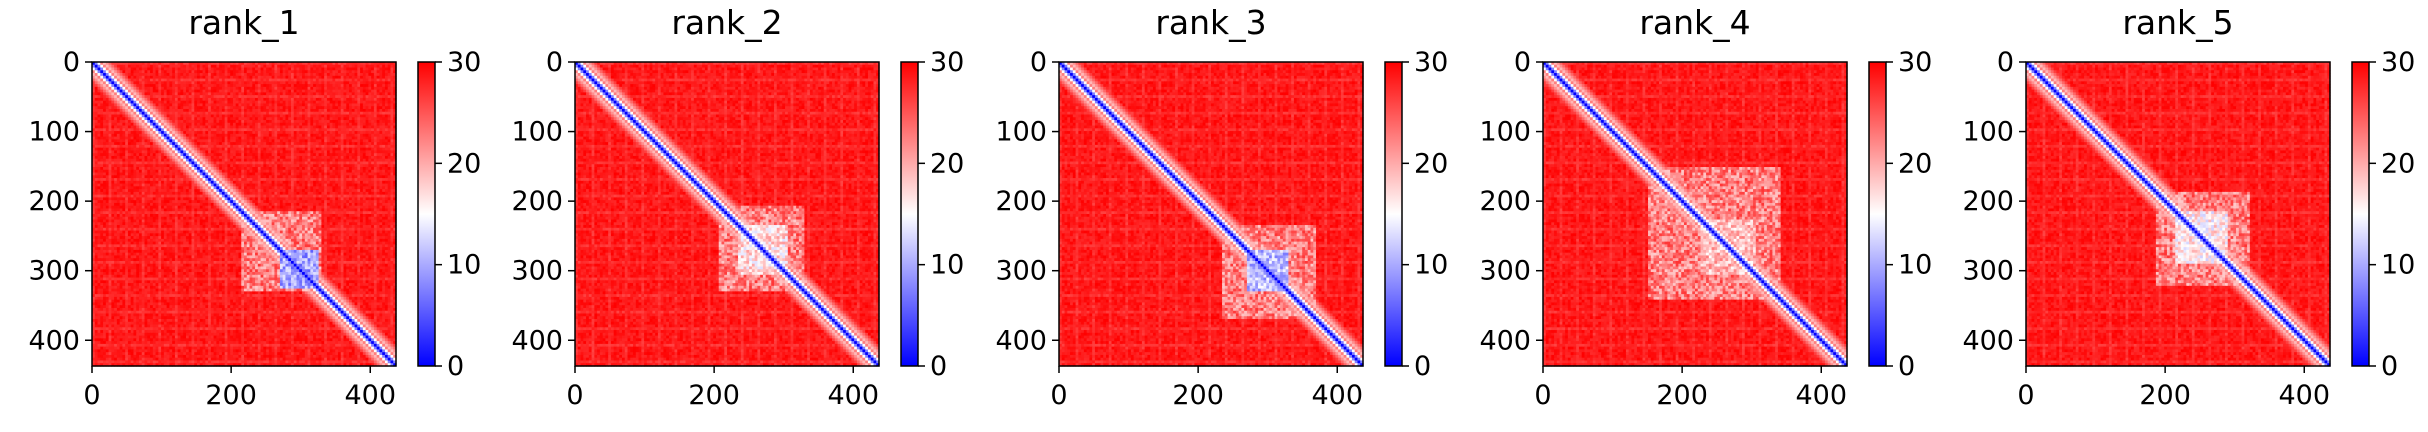 The image size is (2428, 432). Describe the element at coordinates (1210, 22) in the screenshot. I see `chart-title: rank_3` at that location.